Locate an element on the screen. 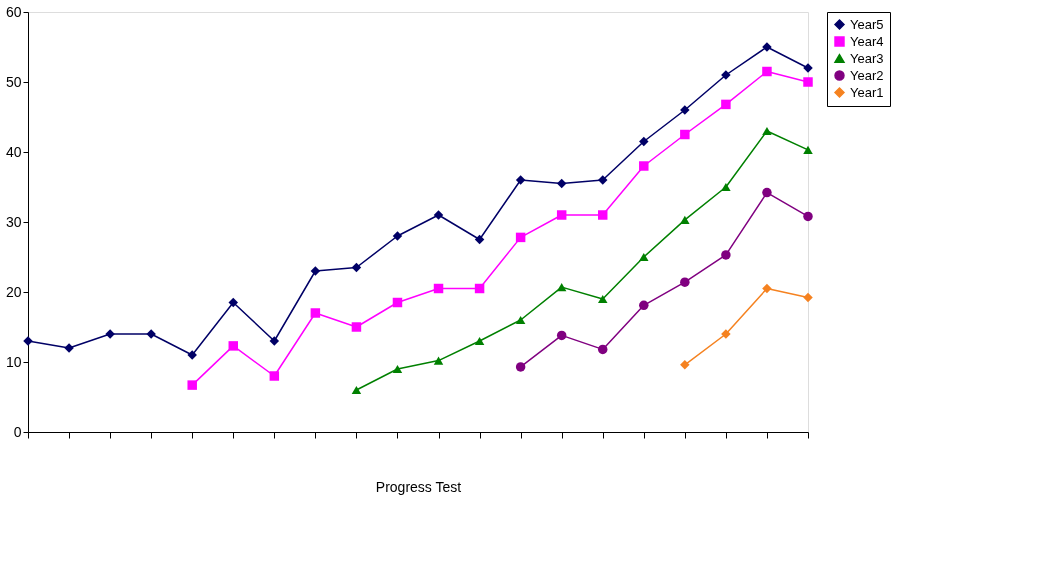 The width and height of the screenshot is (1037, 584). y-tick-label: 10 is located at coordinates (13, 361).